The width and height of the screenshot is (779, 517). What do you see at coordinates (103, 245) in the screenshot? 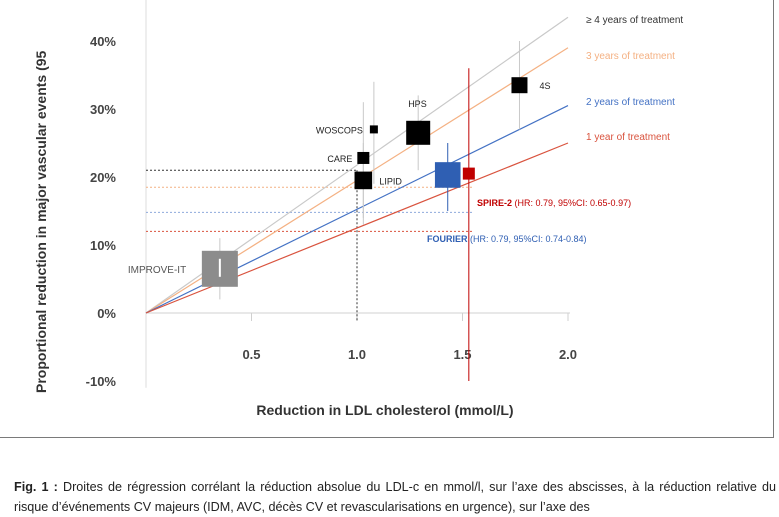
I see `y-tick-label: 10%` at bounding box center [103, 245].